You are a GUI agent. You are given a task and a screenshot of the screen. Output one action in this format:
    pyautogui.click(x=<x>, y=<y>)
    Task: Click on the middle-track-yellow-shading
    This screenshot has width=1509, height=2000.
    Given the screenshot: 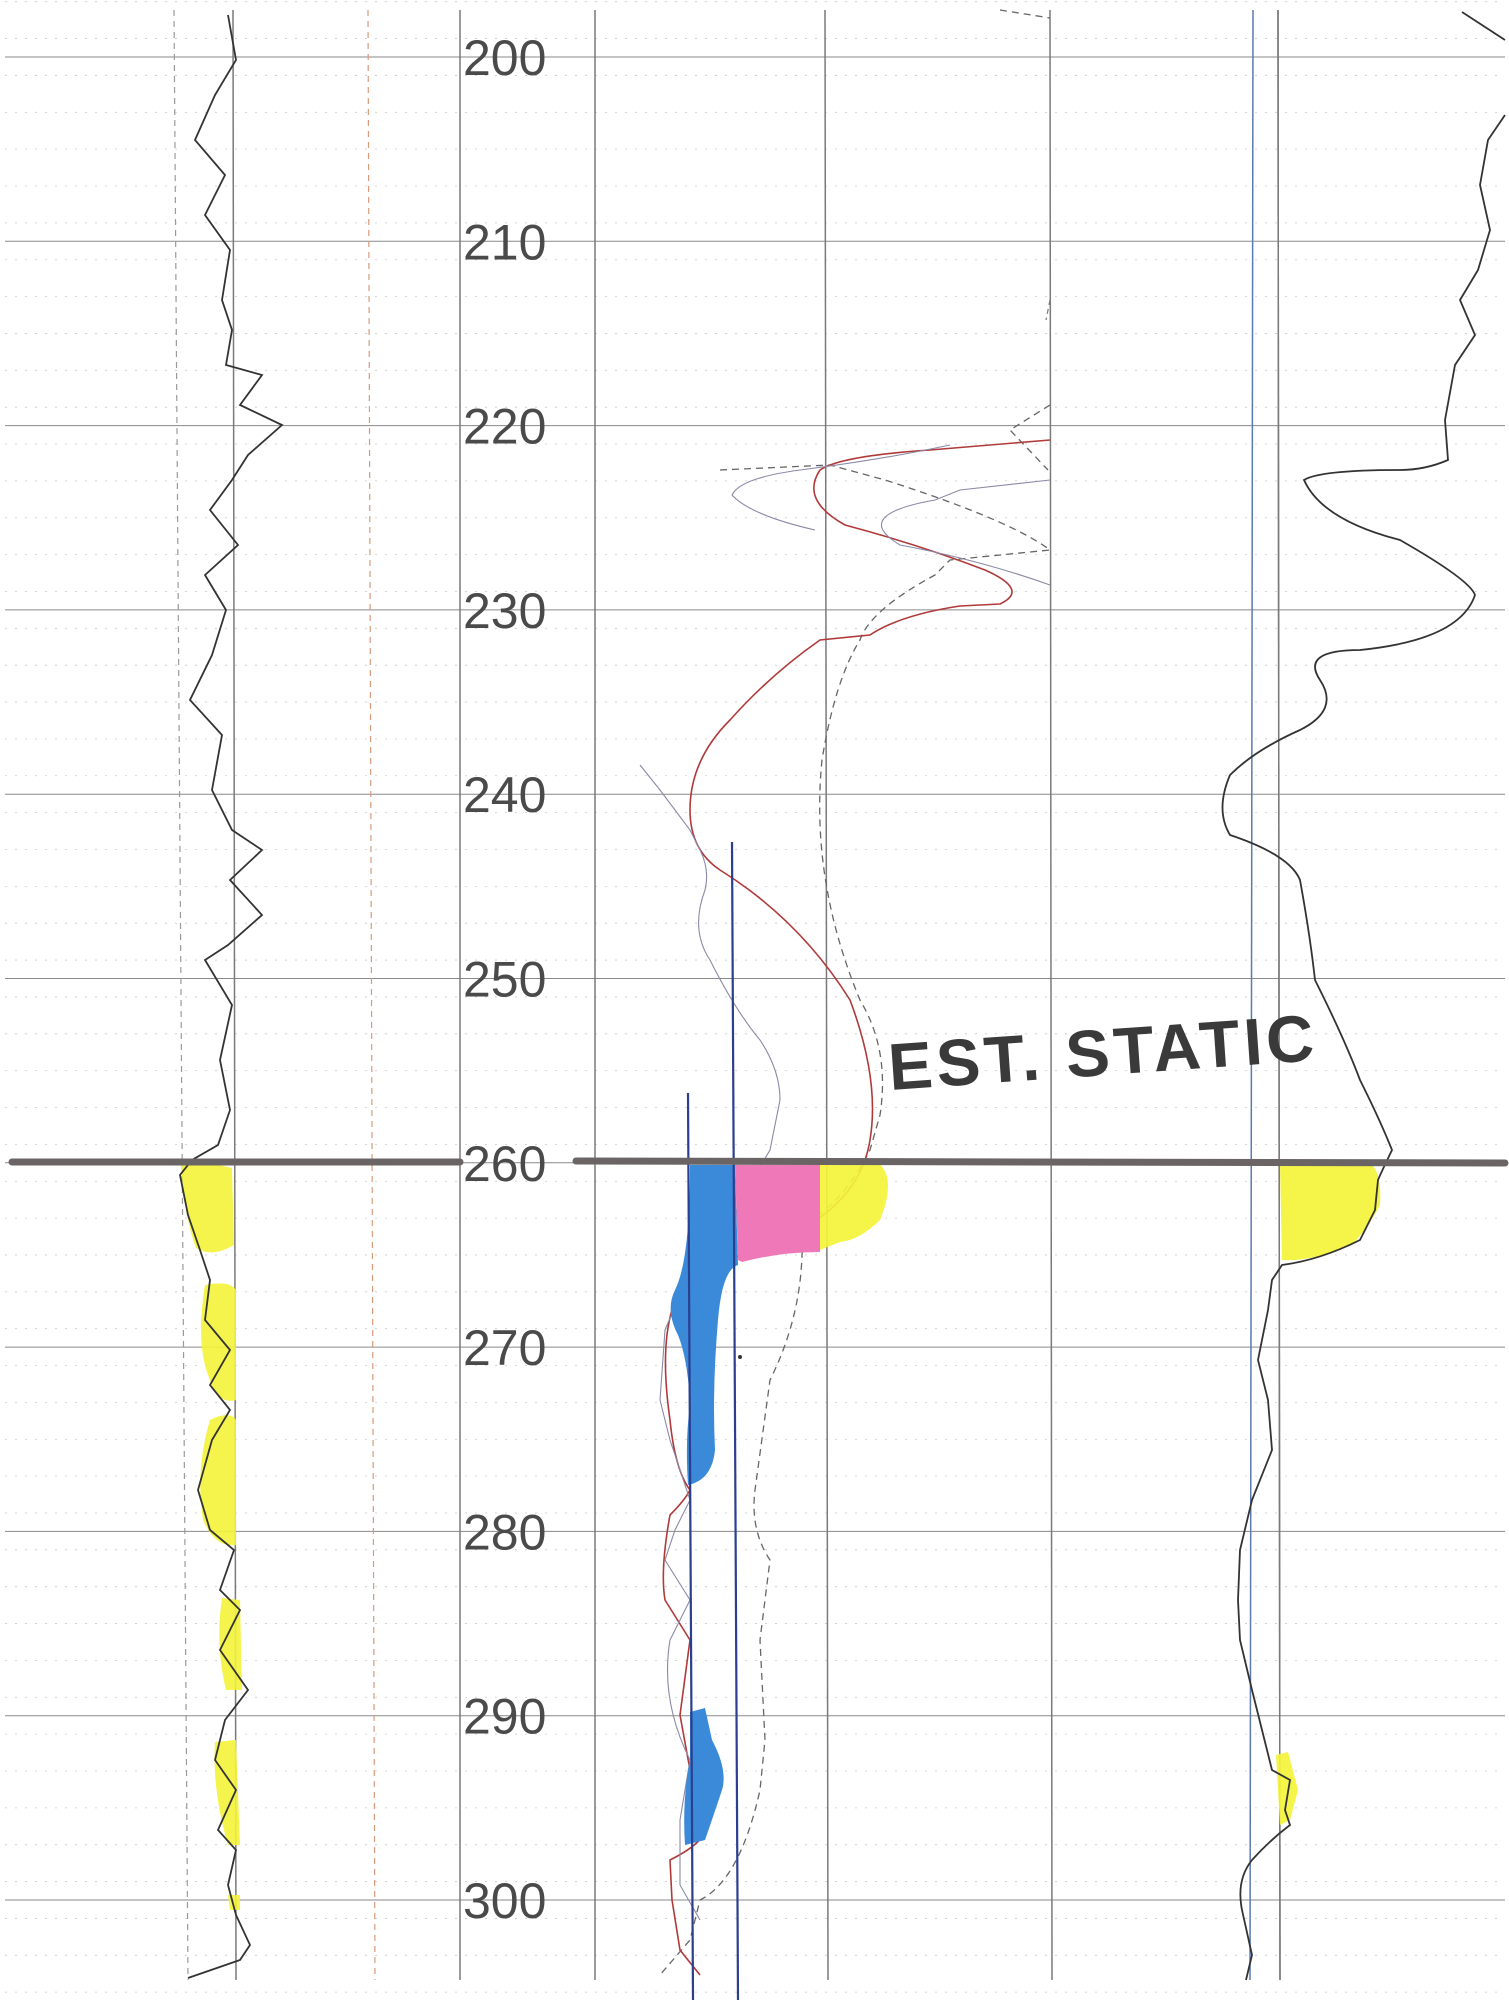 What is the action you would take?
    pyautogui.click(x=854, y=1204)
    